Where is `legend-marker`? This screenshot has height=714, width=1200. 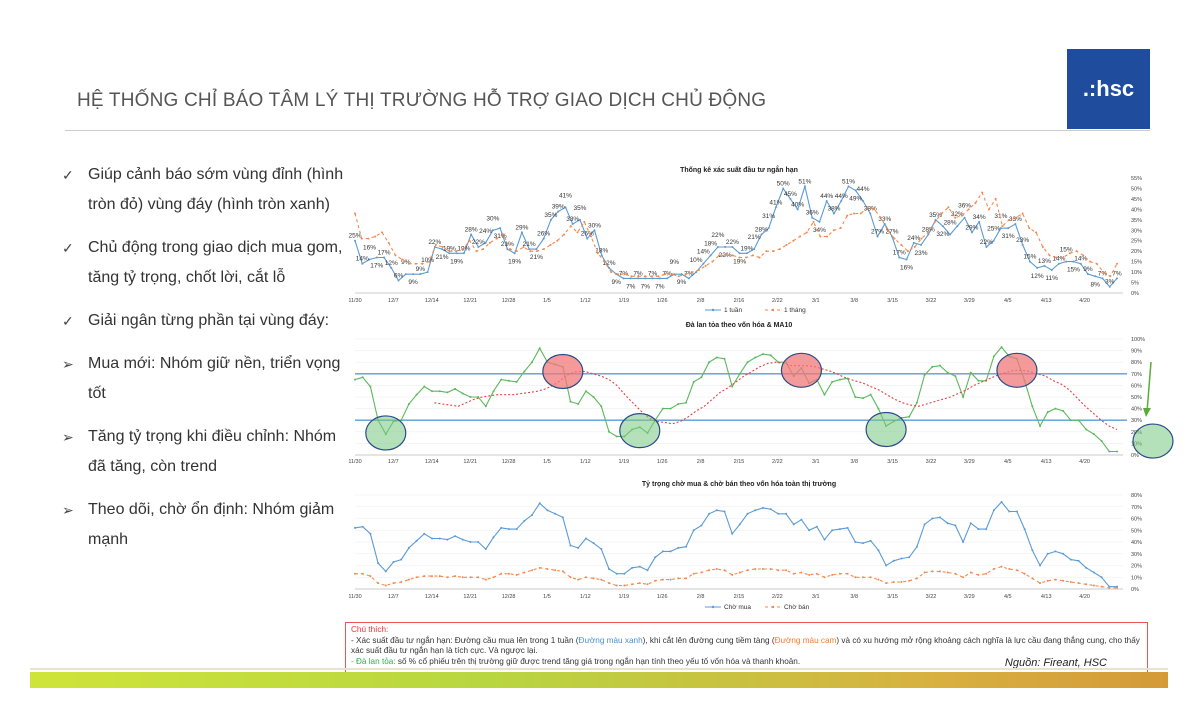
legend-marker is located at coordinates (713, 607).